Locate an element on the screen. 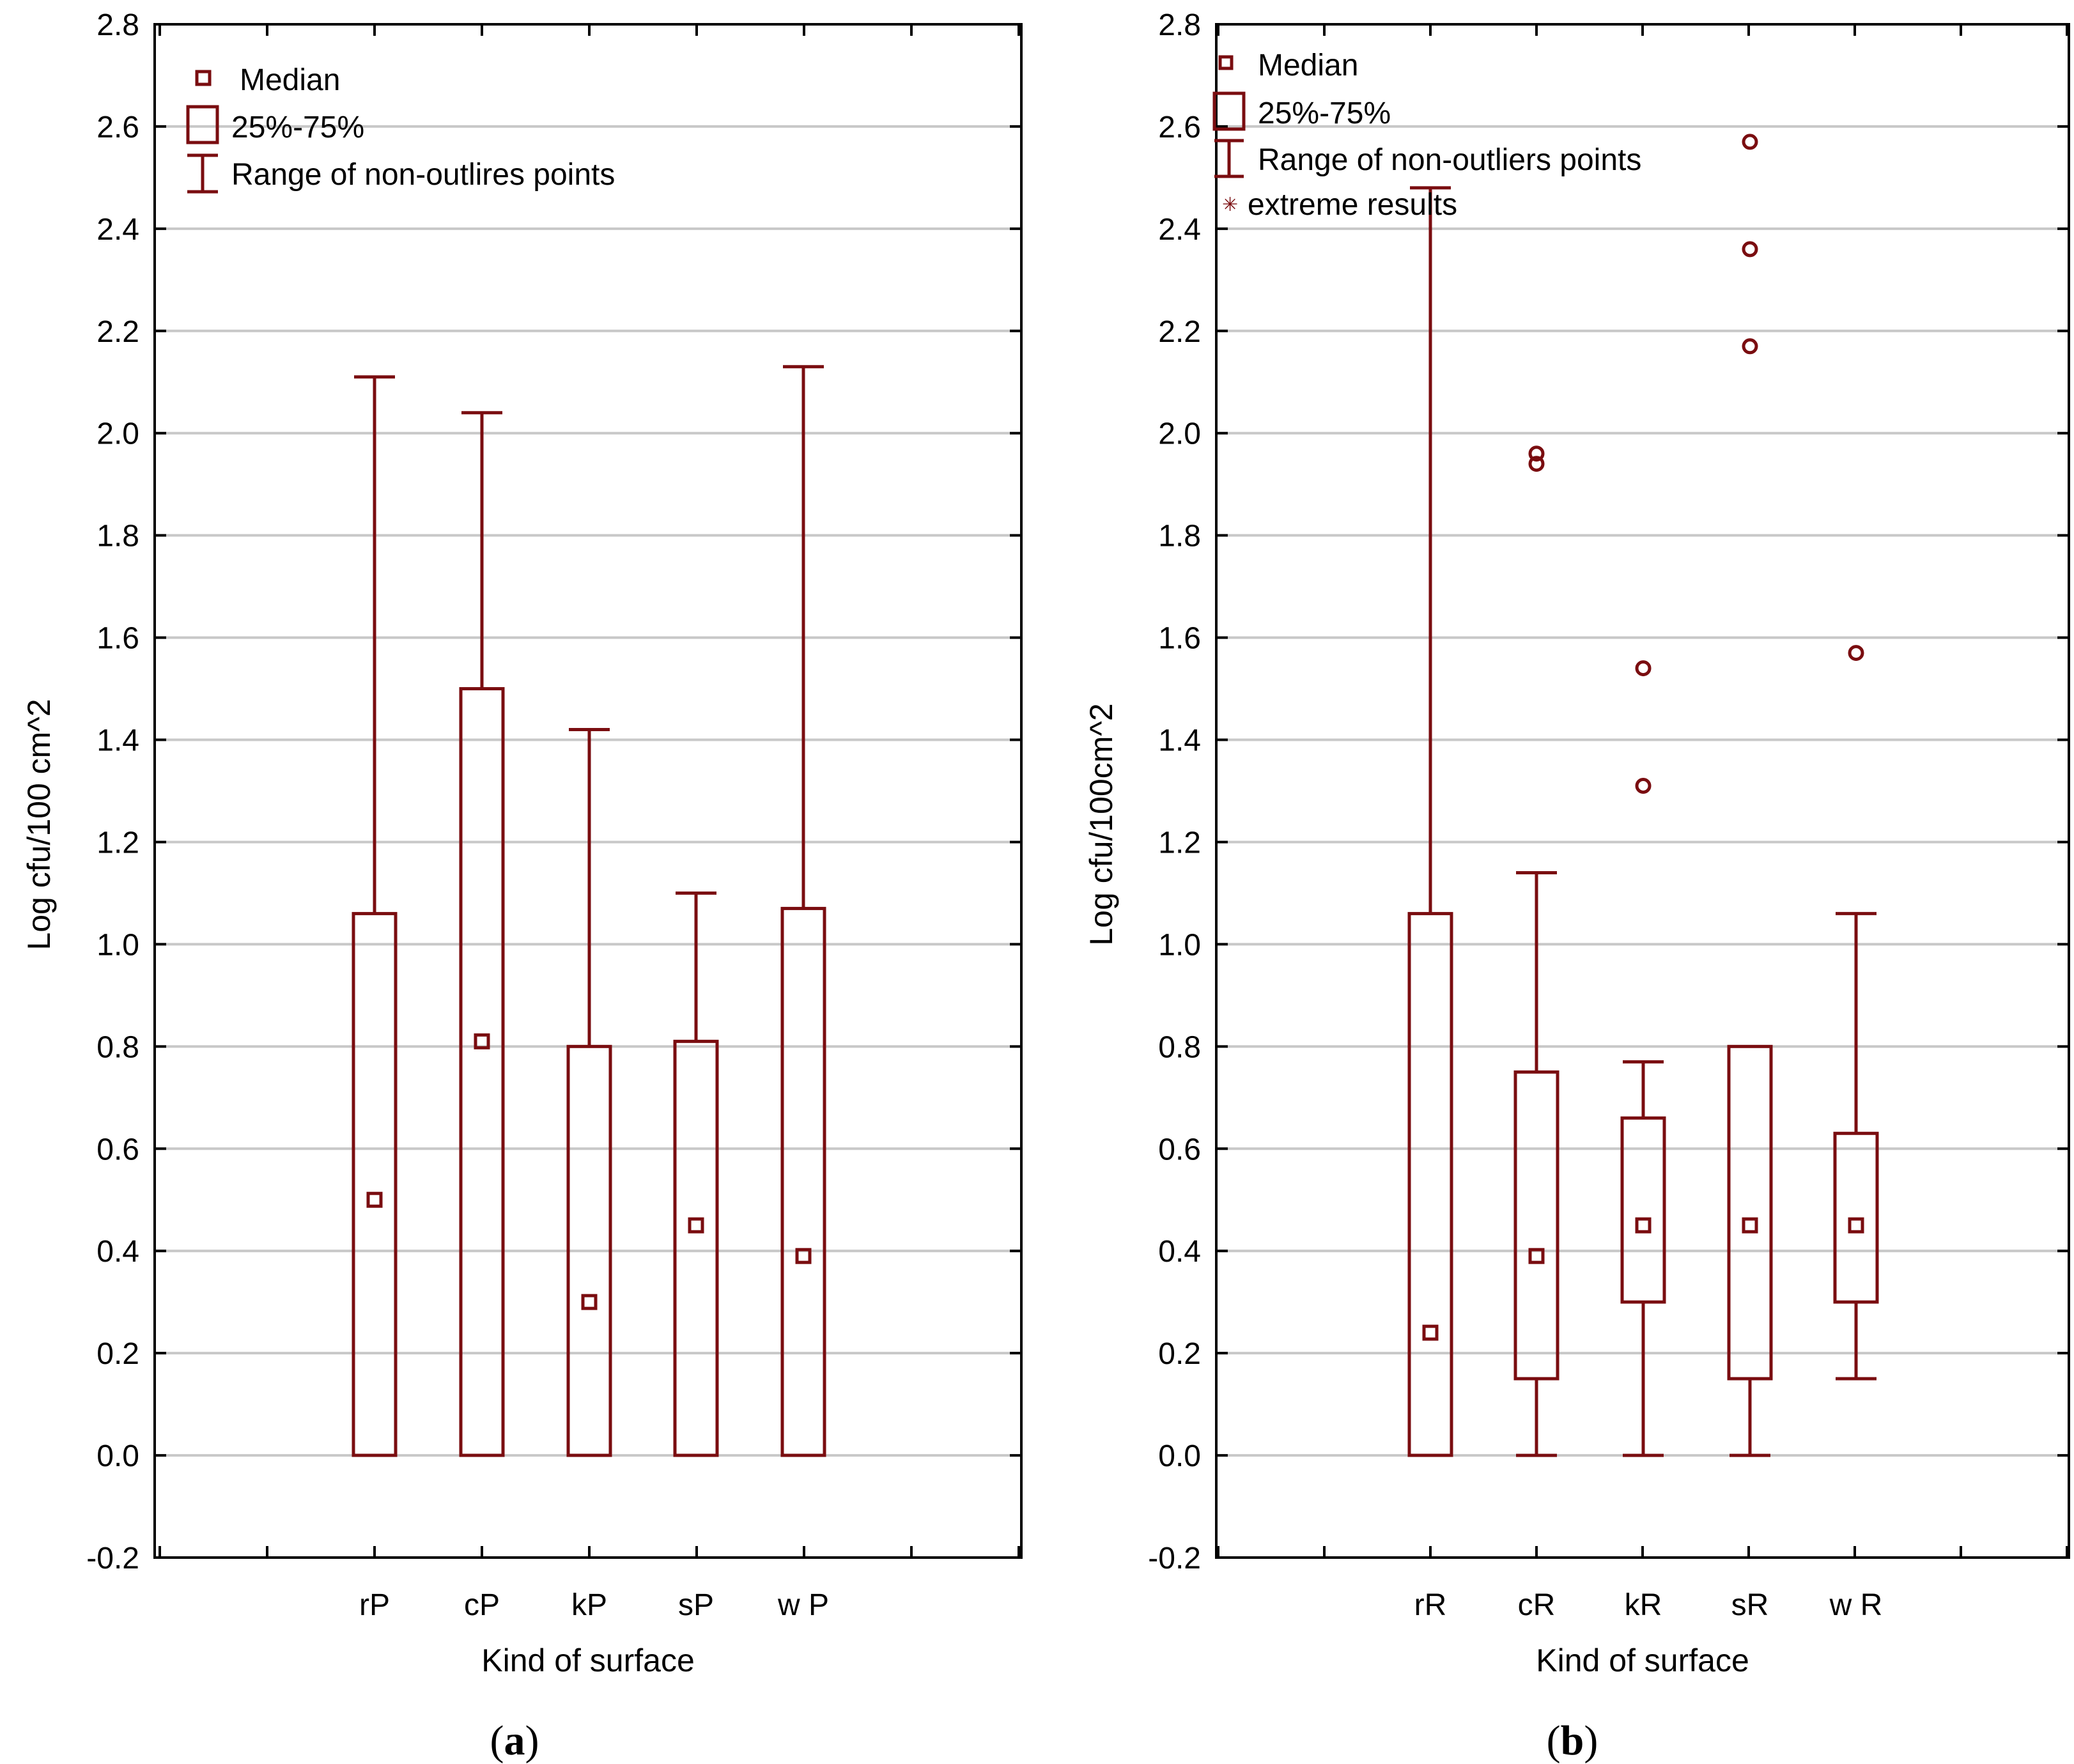  box-wr is located at coordinates (1856, 1013).